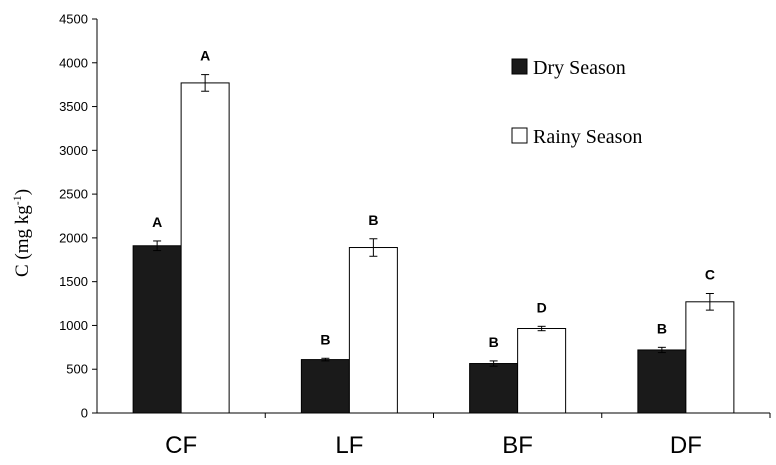 This screenshot has width=776, height=465. What do you see at coordinates (662, 381) in the screenshot?
I see `bar-dry-df` at bounding box center [662, 381].